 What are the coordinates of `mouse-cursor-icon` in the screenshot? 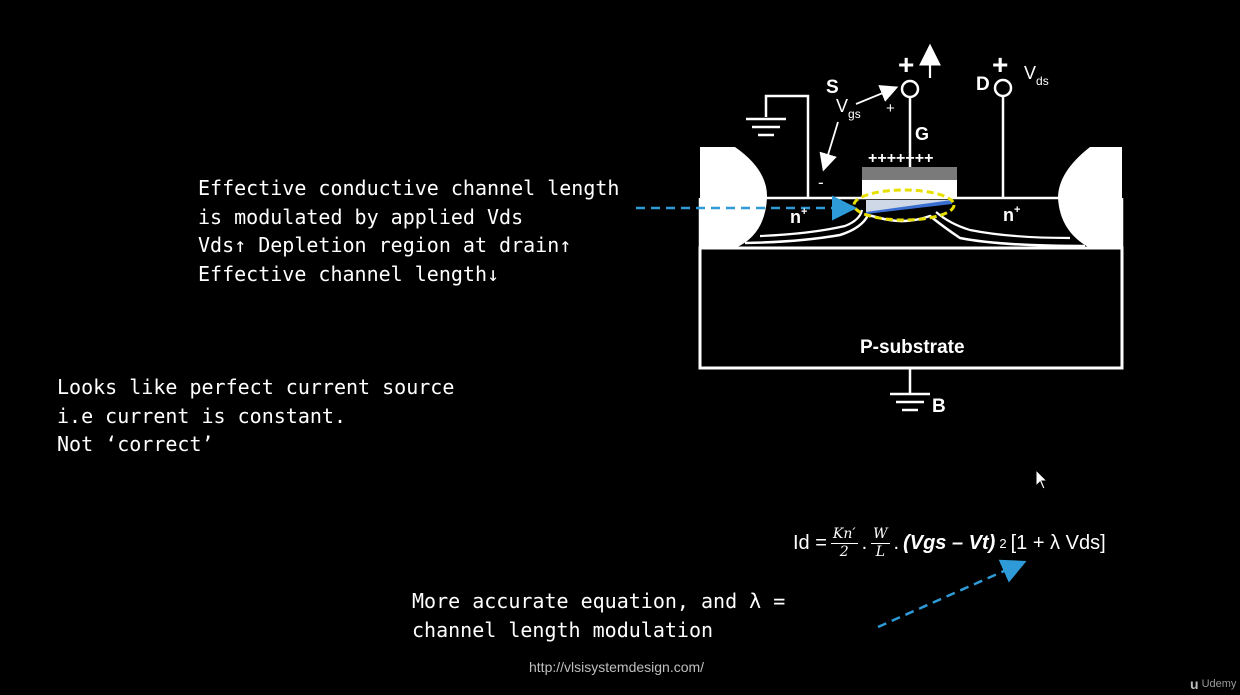 It's located at (1042, 479).